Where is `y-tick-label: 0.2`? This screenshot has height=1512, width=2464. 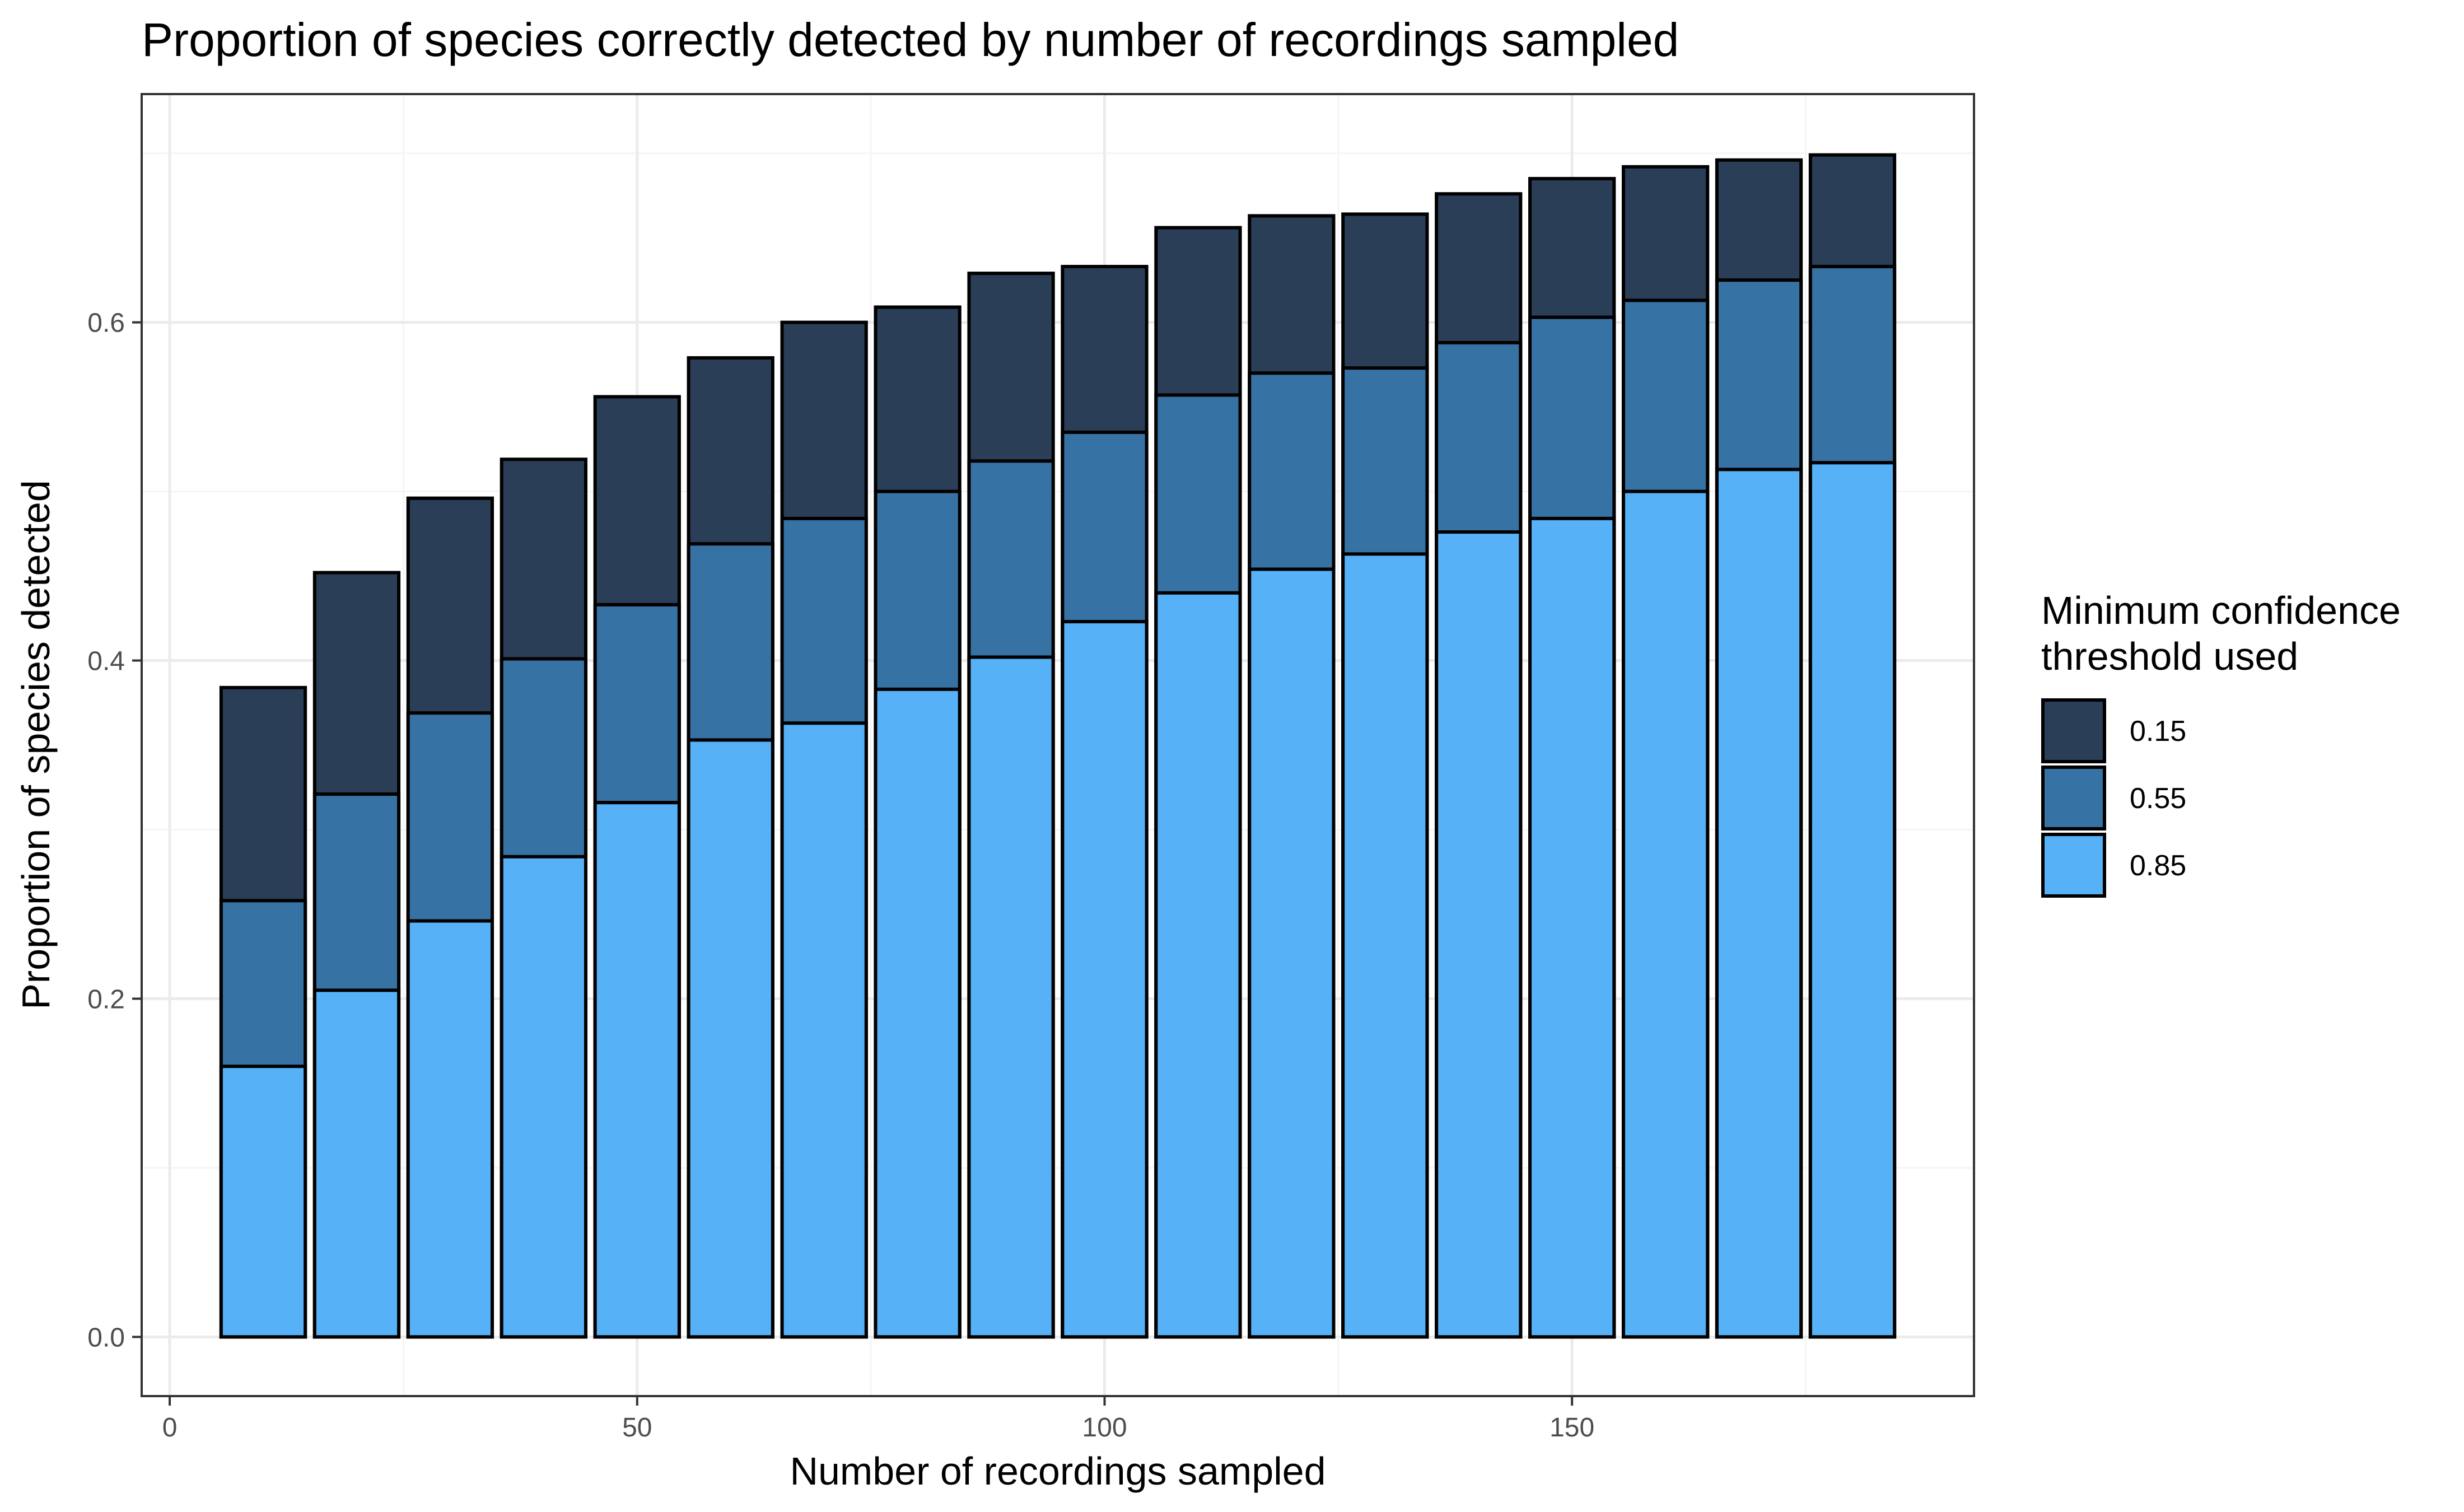
y-tick-label: 0.2 is located at coordinates (106, 999).